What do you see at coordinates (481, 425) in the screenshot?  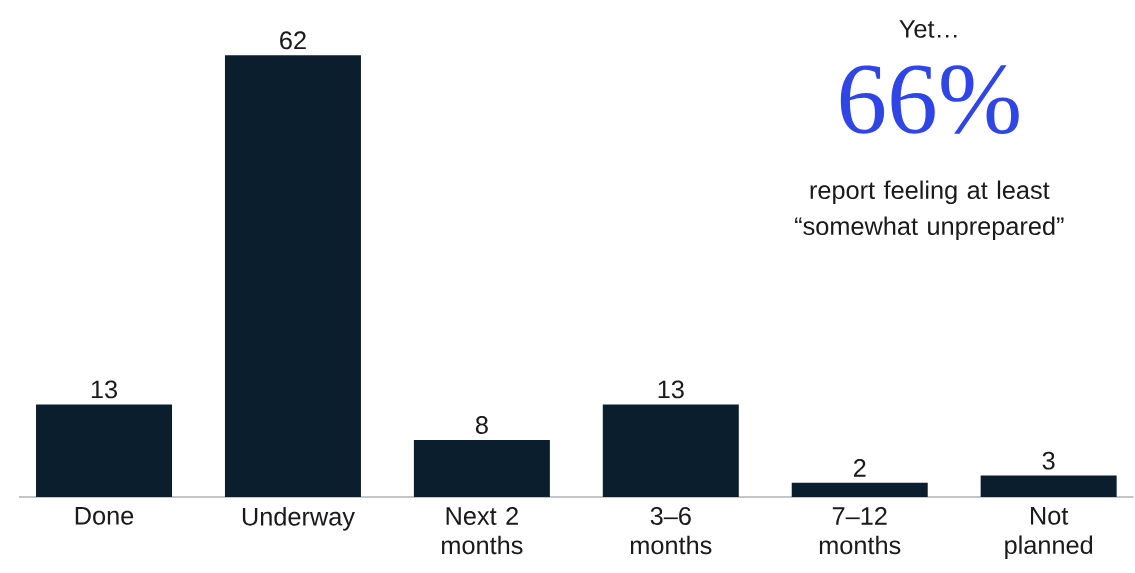 I see `data-label: 8` at bounding box center [481, 425].